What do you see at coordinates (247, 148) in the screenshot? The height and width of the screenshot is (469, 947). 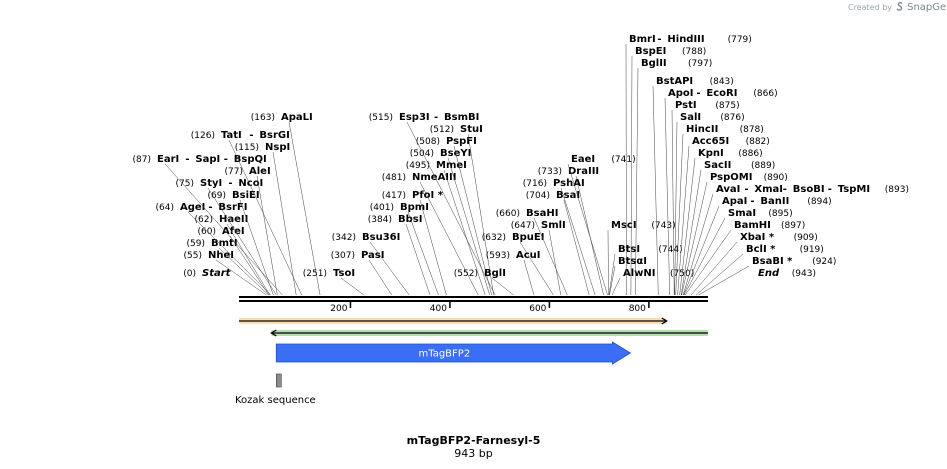 I see `site-position: (115)` at bounding box center [247, 148].